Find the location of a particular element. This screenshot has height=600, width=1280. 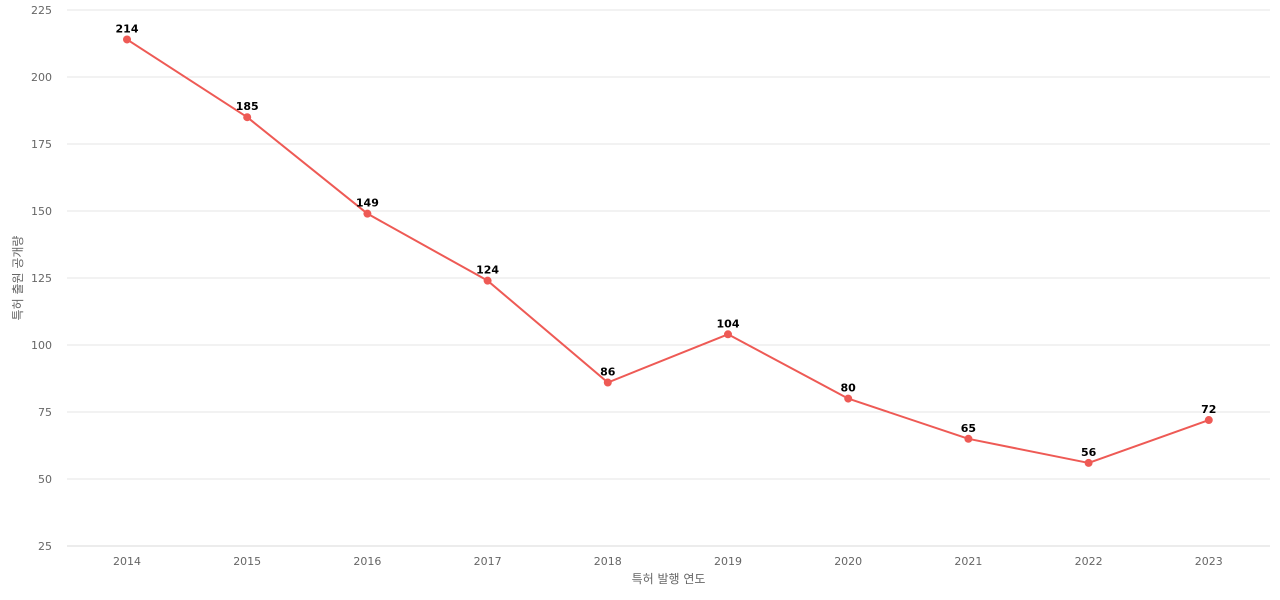

data-label: 56 is located at coordinates (1089, 452).